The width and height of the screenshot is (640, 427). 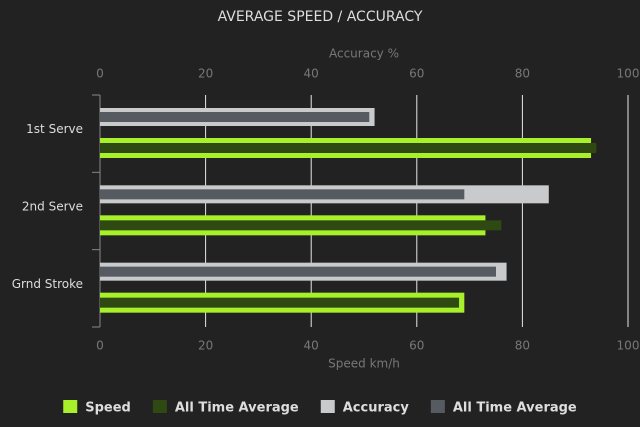 I want to click on x-tick-label: 0, so click(x=100, y=346).